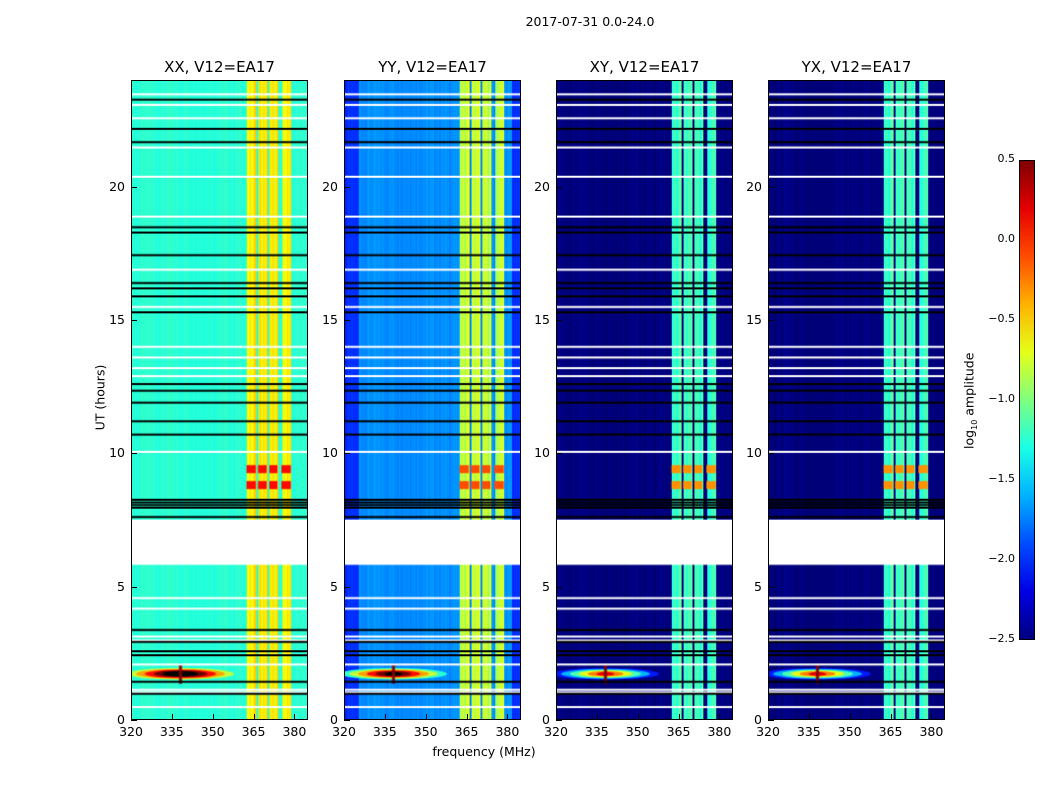 Image resolution: width=1050 pixels, height=800 pixels. I want to click on heatmap-xy, so click(644, 400).